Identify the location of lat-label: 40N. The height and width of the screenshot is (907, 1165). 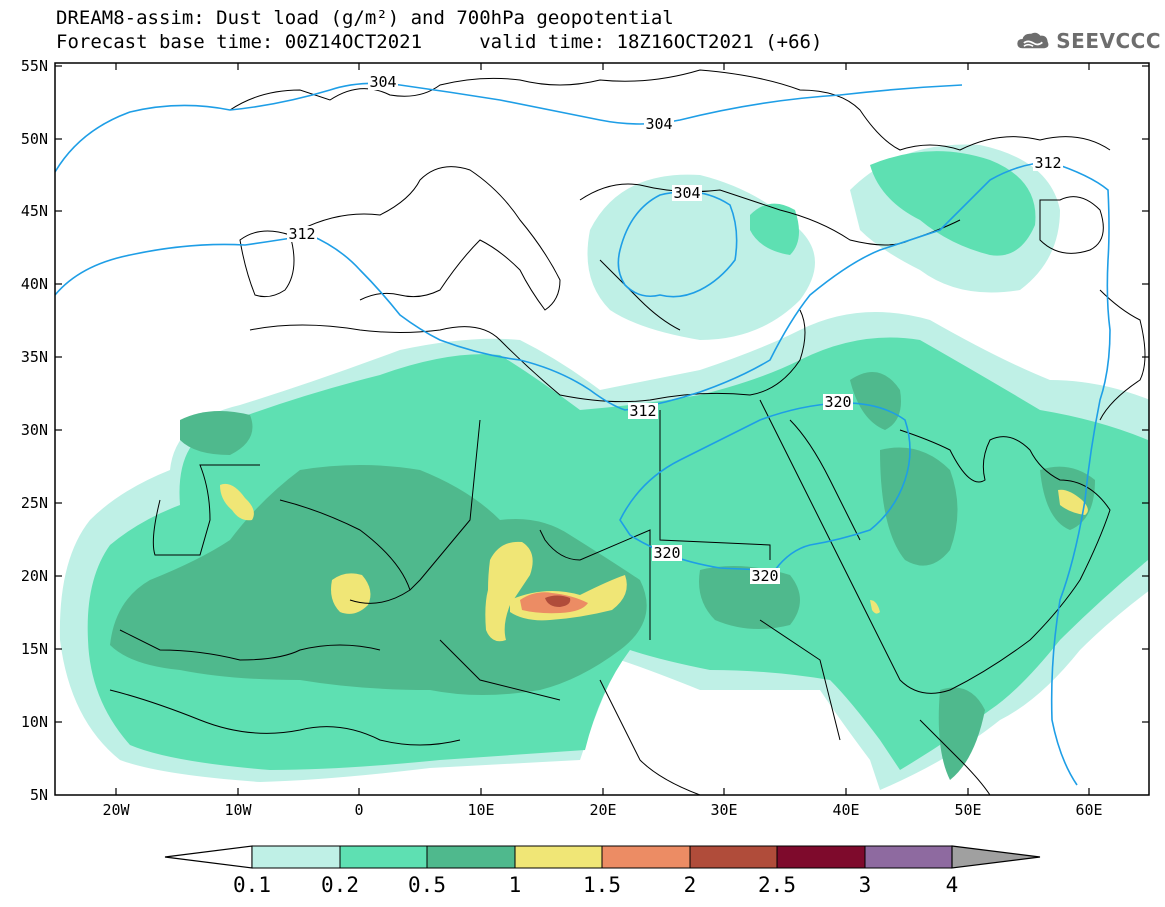
(34, 284).